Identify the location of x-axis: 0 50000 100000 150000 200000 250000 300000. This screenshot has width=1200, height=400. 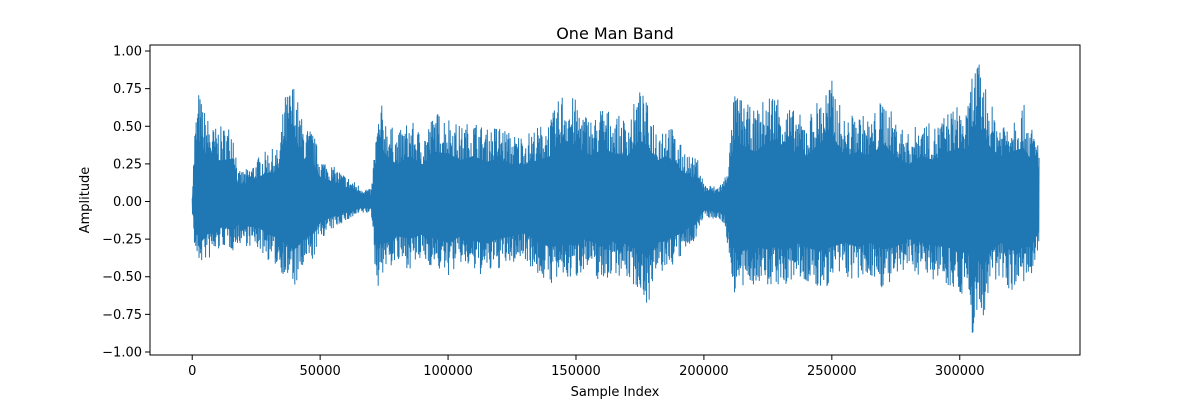
(586, 367).